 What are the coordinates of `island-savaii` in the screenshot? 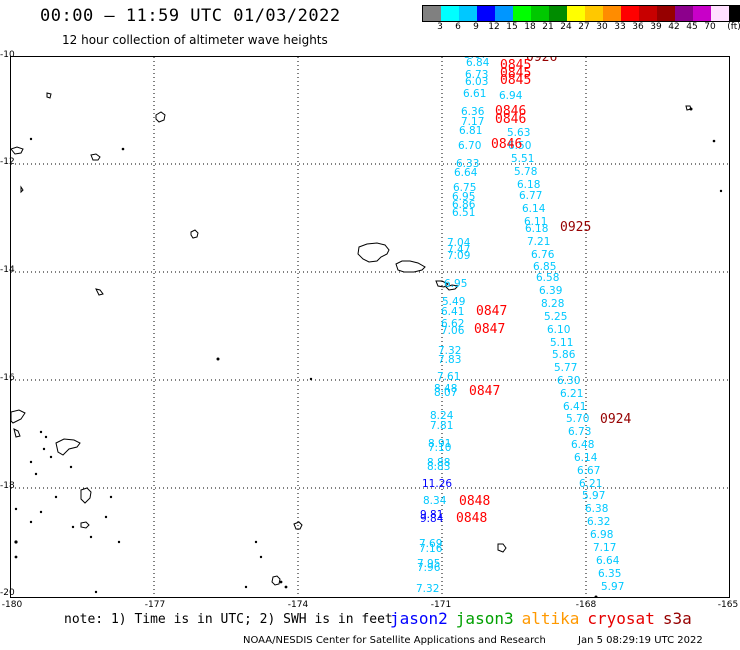 It's located at (373, 252).